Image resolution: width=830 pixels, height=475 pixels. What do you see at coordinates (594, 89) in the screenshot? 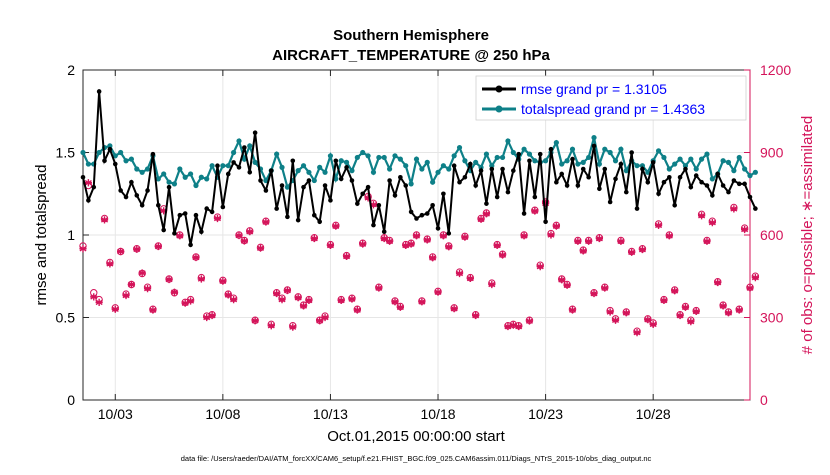
I see `legend-label-rmse: rmse grand pr = 1.3105` at bounding box center [594, 89].